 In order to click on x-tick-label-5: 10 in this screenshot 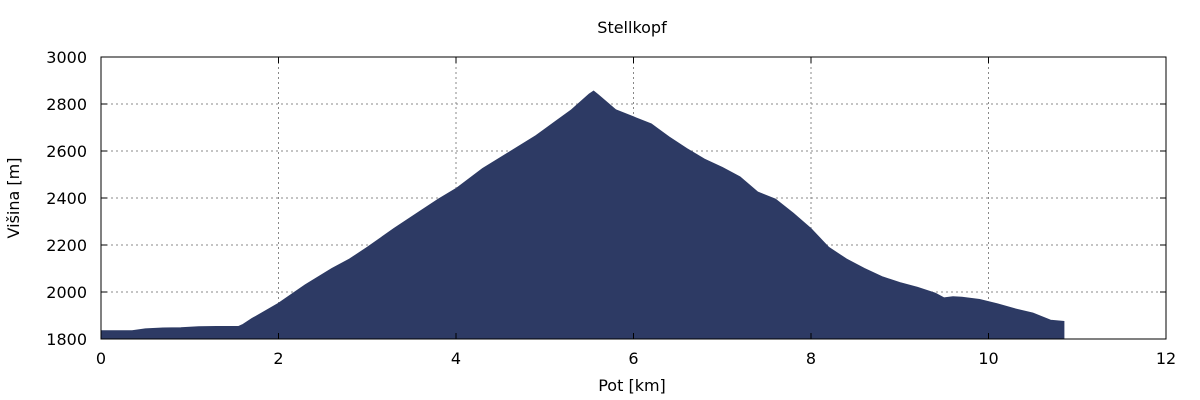, I will do `click(988, 358)`.